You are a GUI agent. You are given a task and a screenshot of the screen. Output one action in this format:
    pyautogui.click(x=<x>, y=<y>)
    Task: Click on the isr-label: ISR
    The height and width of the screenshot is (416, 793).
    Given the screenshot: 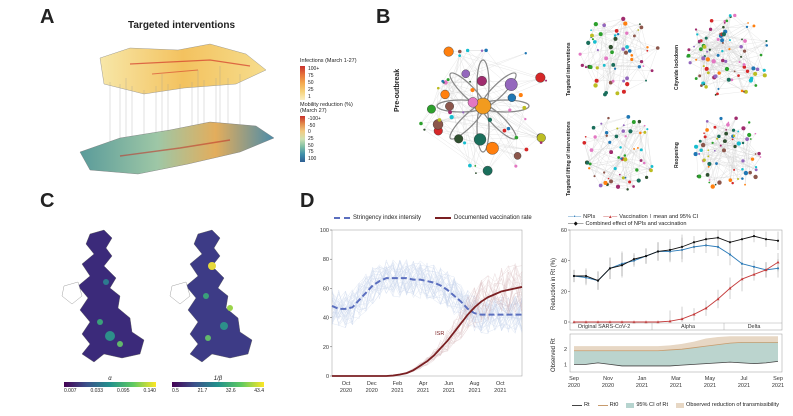 What is the action you would take?
    pyautogui.click(x=439, y=334)
    